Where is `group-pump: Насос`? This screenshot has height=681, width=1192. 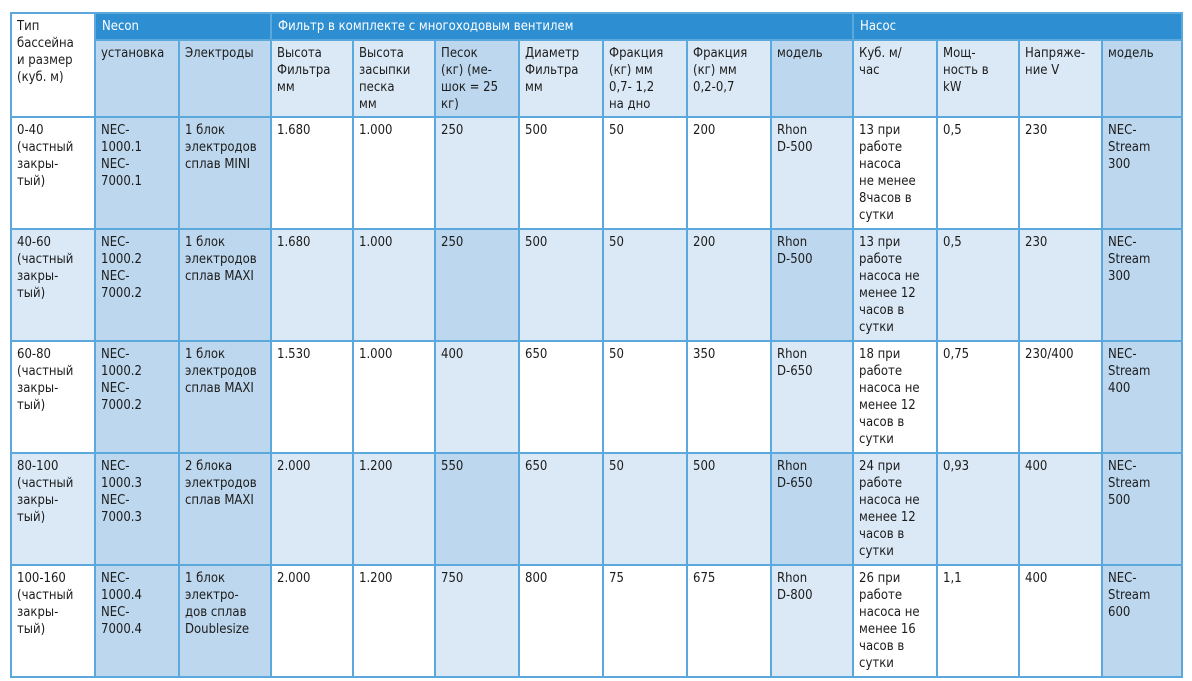
group-pump: Насос is located at coordinates (1018, 26).